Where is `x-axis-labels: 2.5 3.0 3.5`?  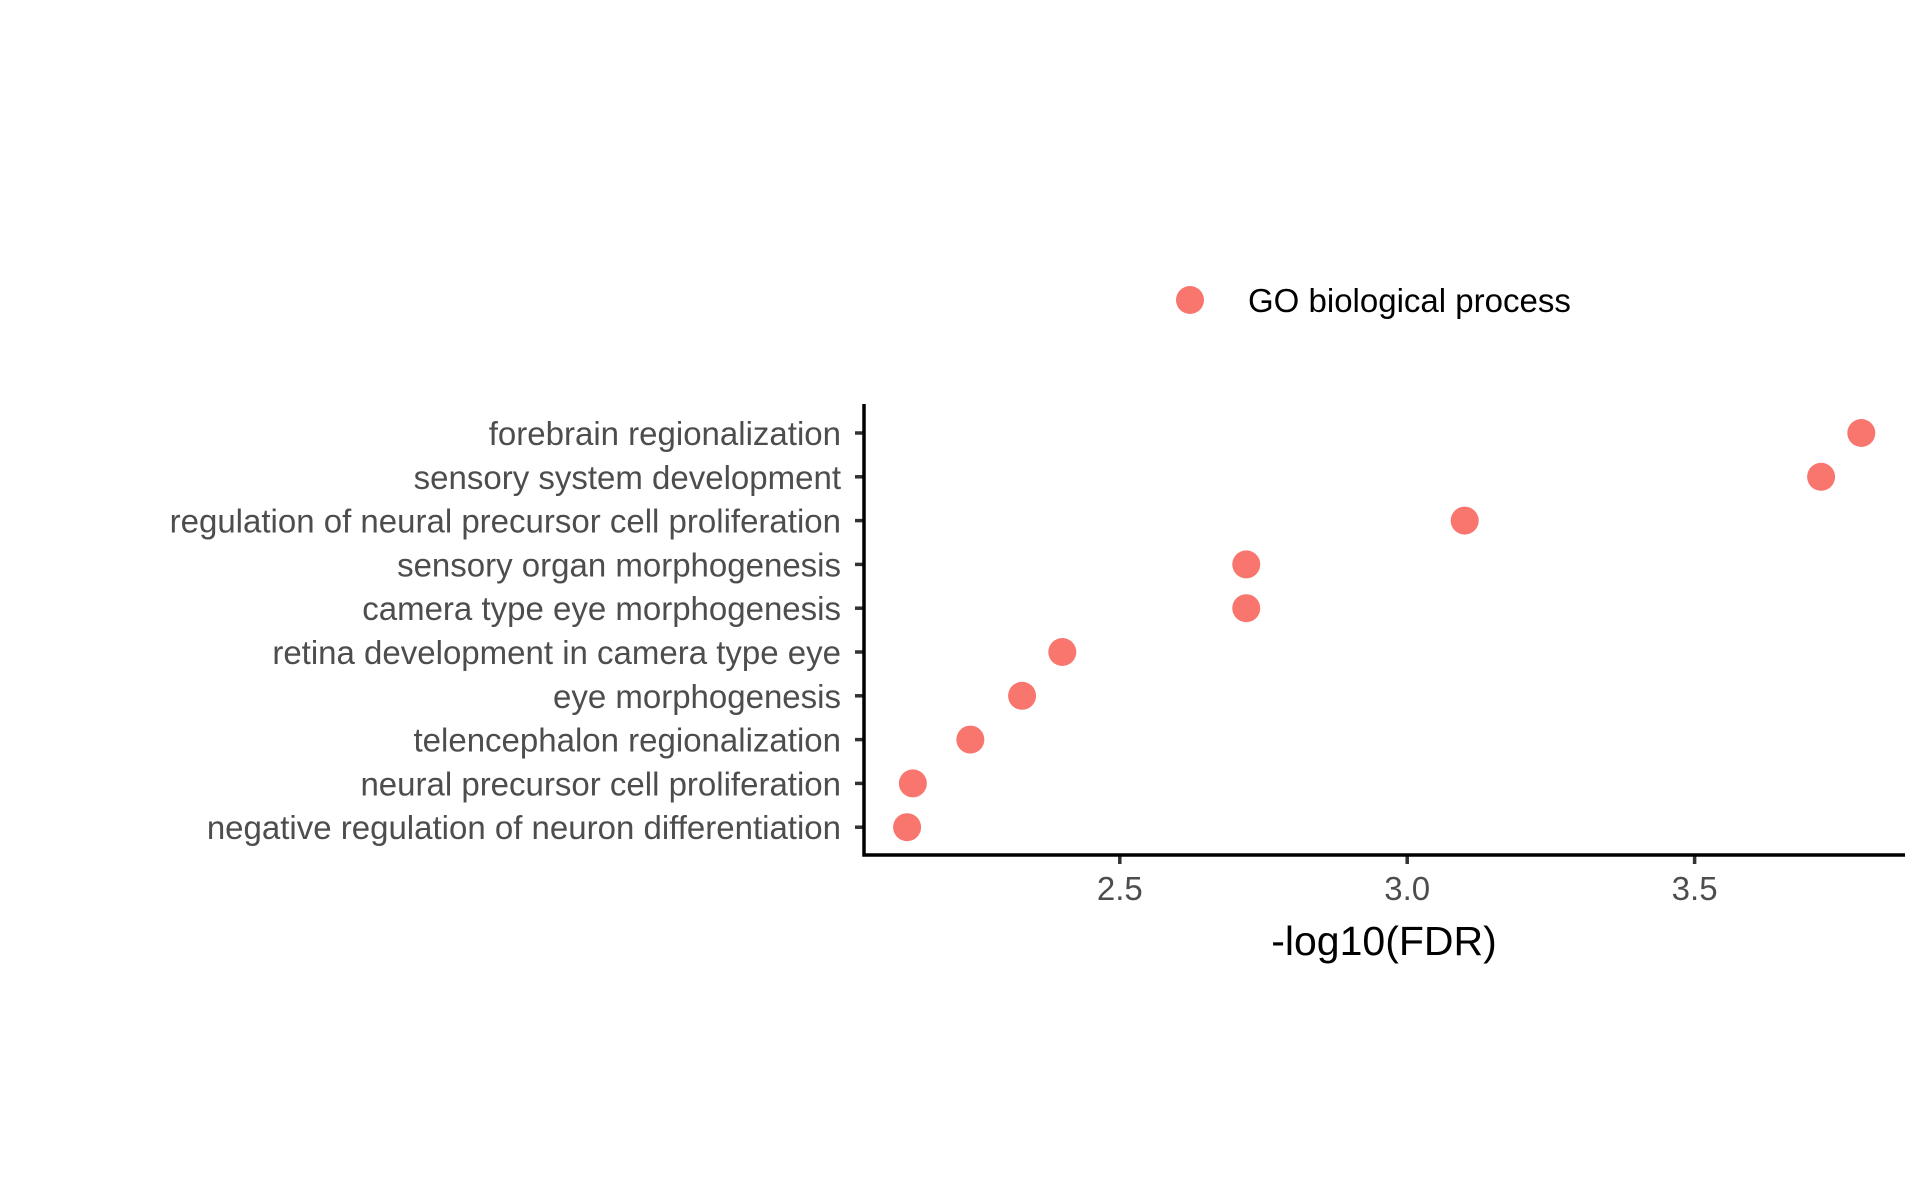 x-axis-labels: 2.5 3.0 3.5 is located at coordinates (1407, 888).